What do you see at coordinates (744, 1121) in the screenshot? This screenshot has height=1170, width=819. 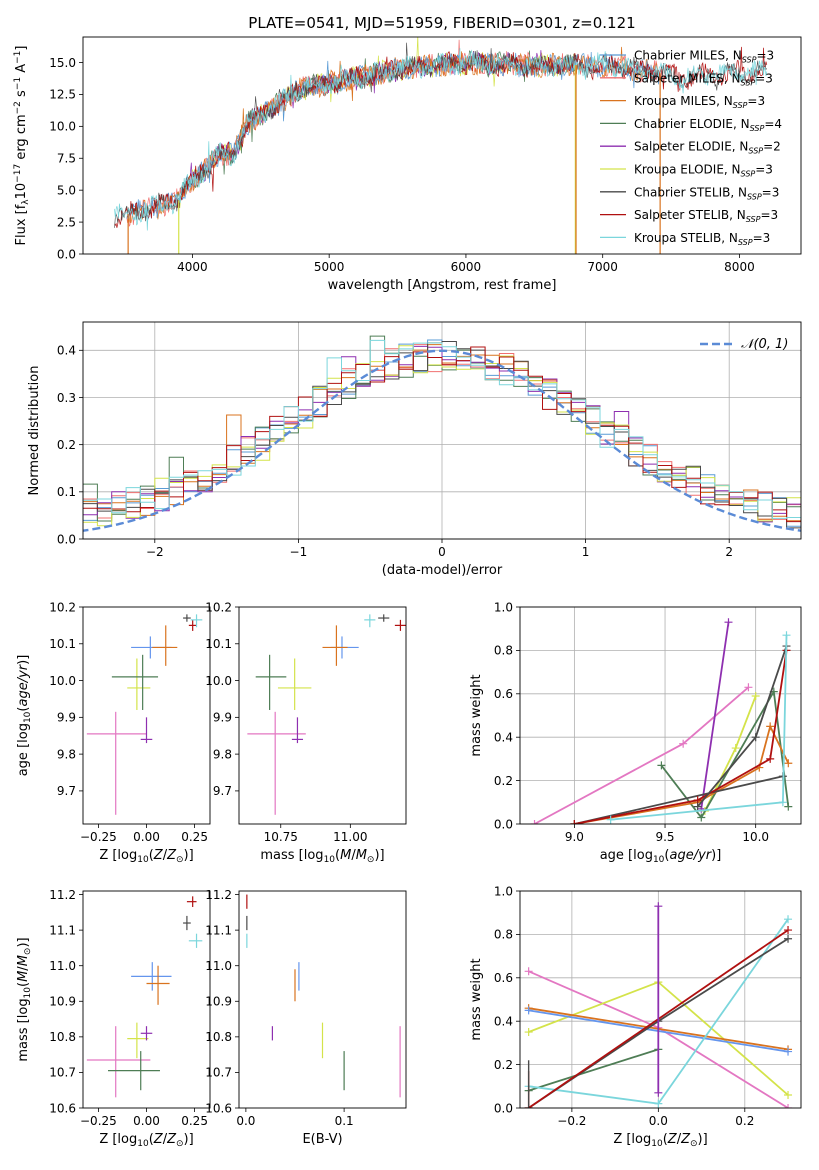 I see `x-tick-label: 0.2` at bounding box center [744, 1121].